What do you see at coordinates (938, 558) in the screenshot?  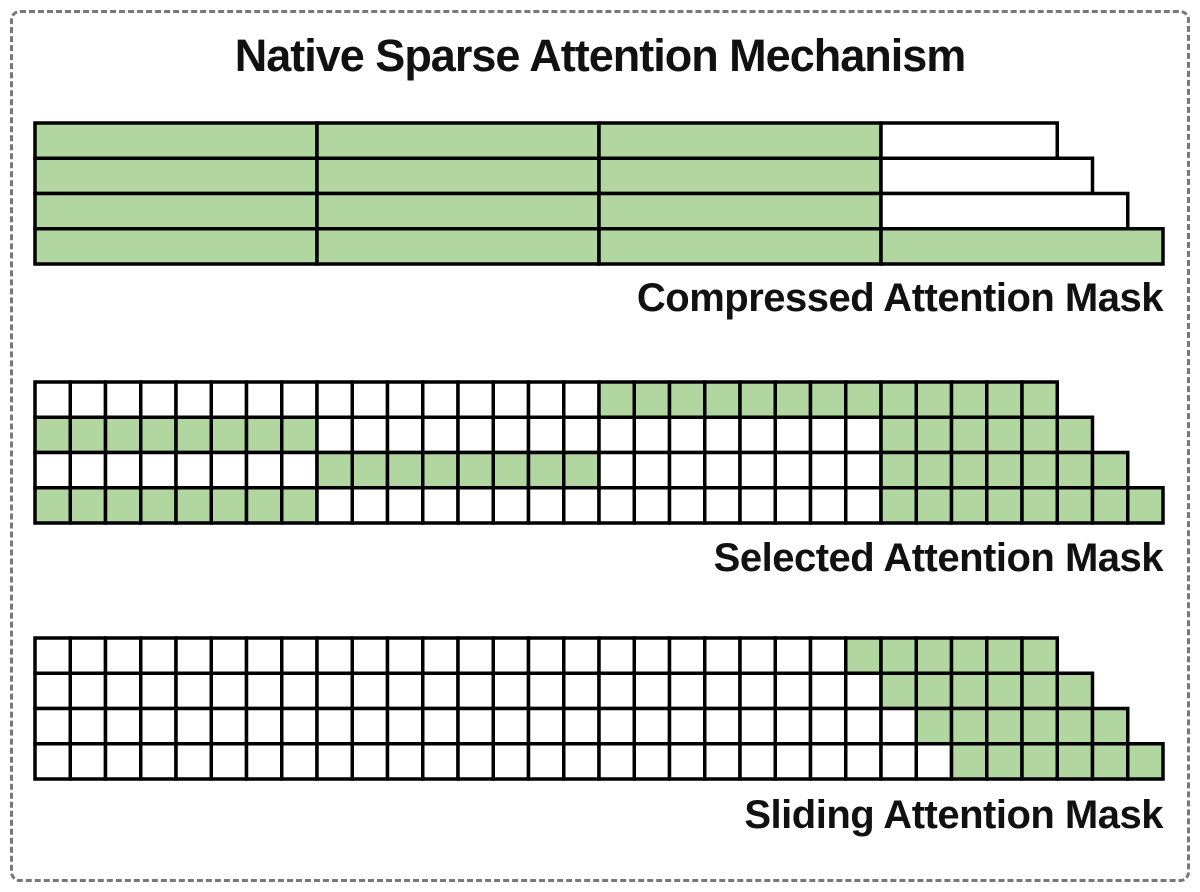 I see `selected-attention-mask-label: Selected Attention Mask` at bounding box center [938, 558].